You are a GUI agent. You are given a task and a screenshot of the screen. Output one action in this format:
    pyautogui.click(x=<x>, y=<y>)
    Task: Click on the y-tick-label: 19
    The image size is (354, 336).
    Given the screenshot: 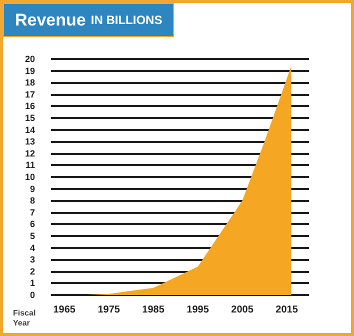 What is the action you would take?
    pyautogui.click(x=29, y=71)
    